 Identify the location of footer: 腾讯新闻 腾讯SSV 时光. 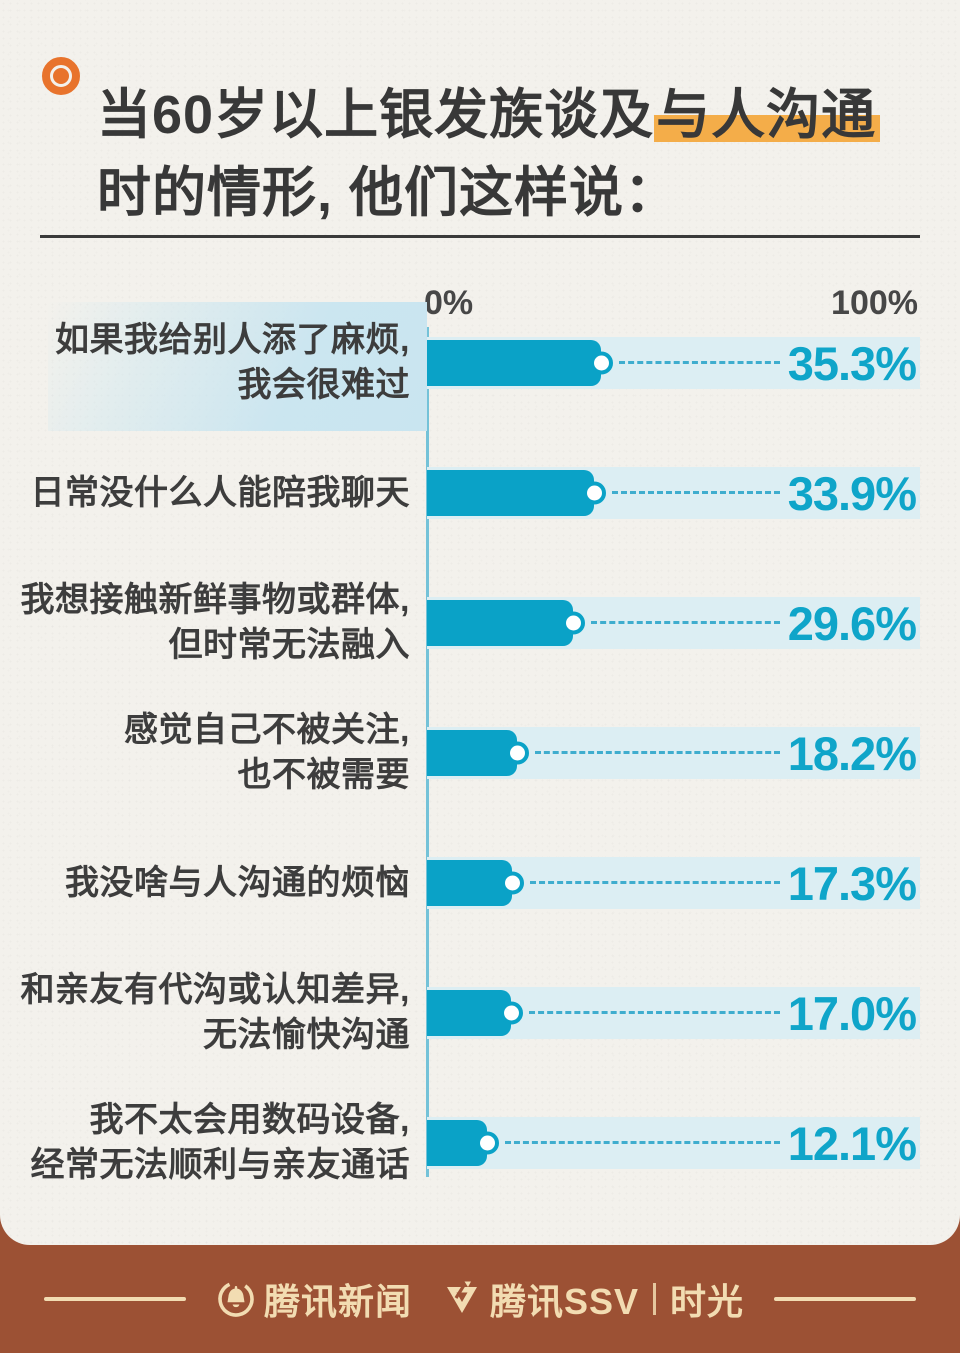
(480, 1299).